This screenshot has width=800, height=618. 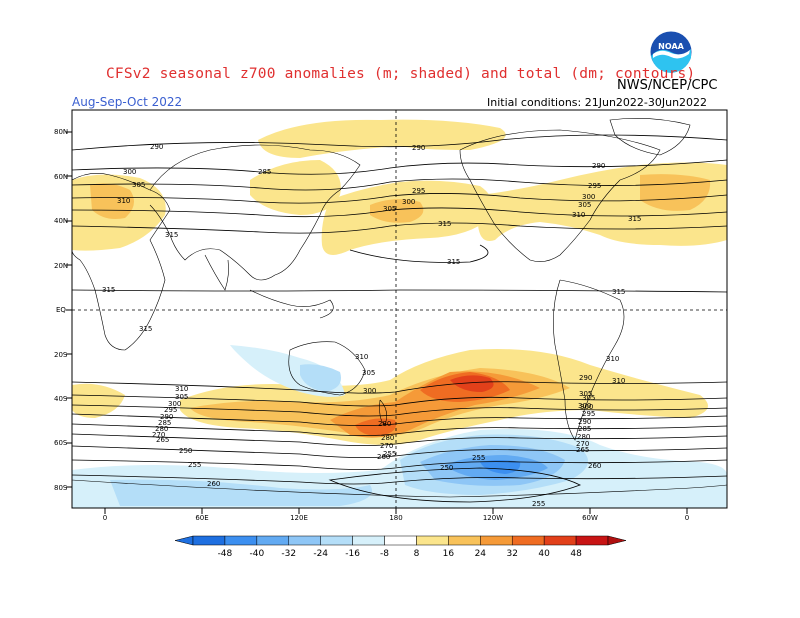 What do you see at coordinates (512, 554) in the screenshot?
I see `colorbar-tick-label: 32` at bounding box center [512, 554].